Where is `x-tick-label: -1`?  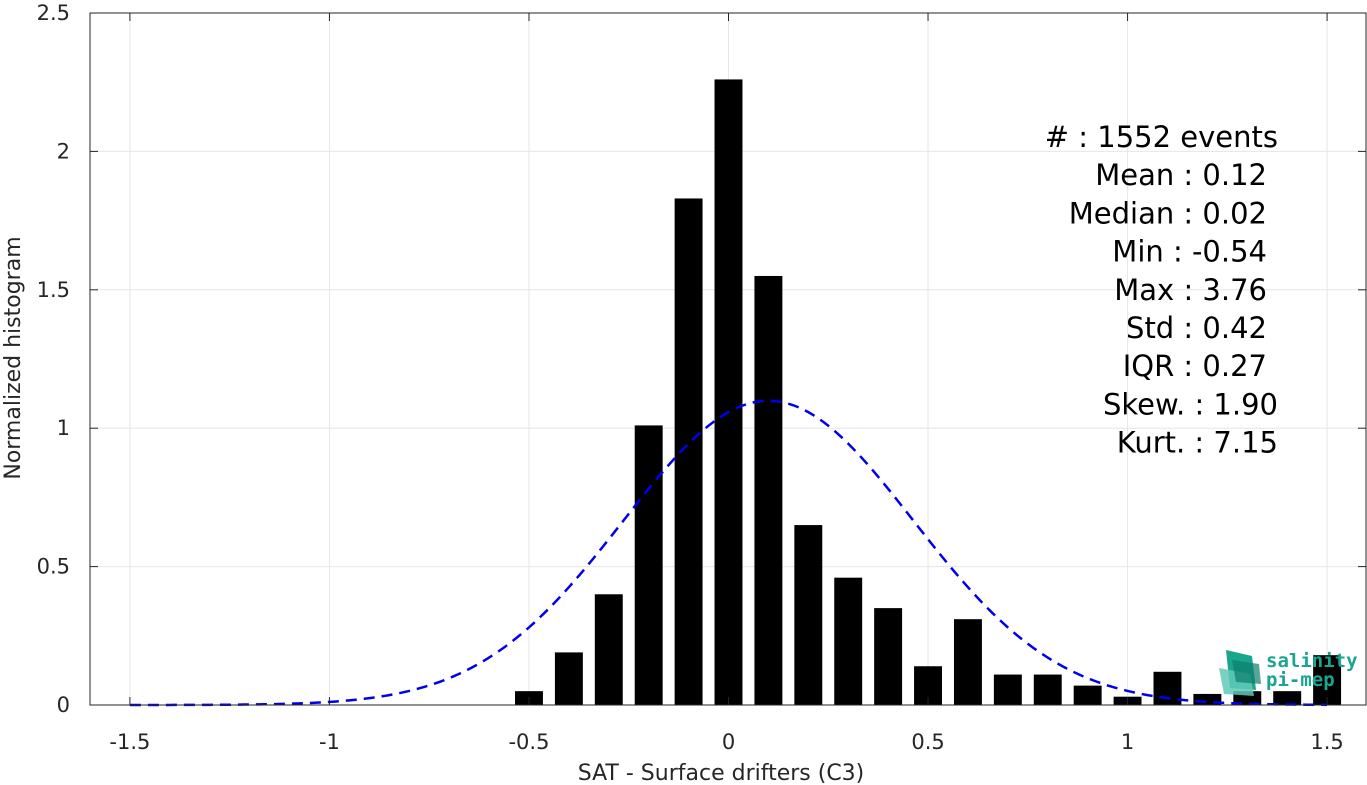 x-tick-label: -1 is located at coordinates (329, 742).